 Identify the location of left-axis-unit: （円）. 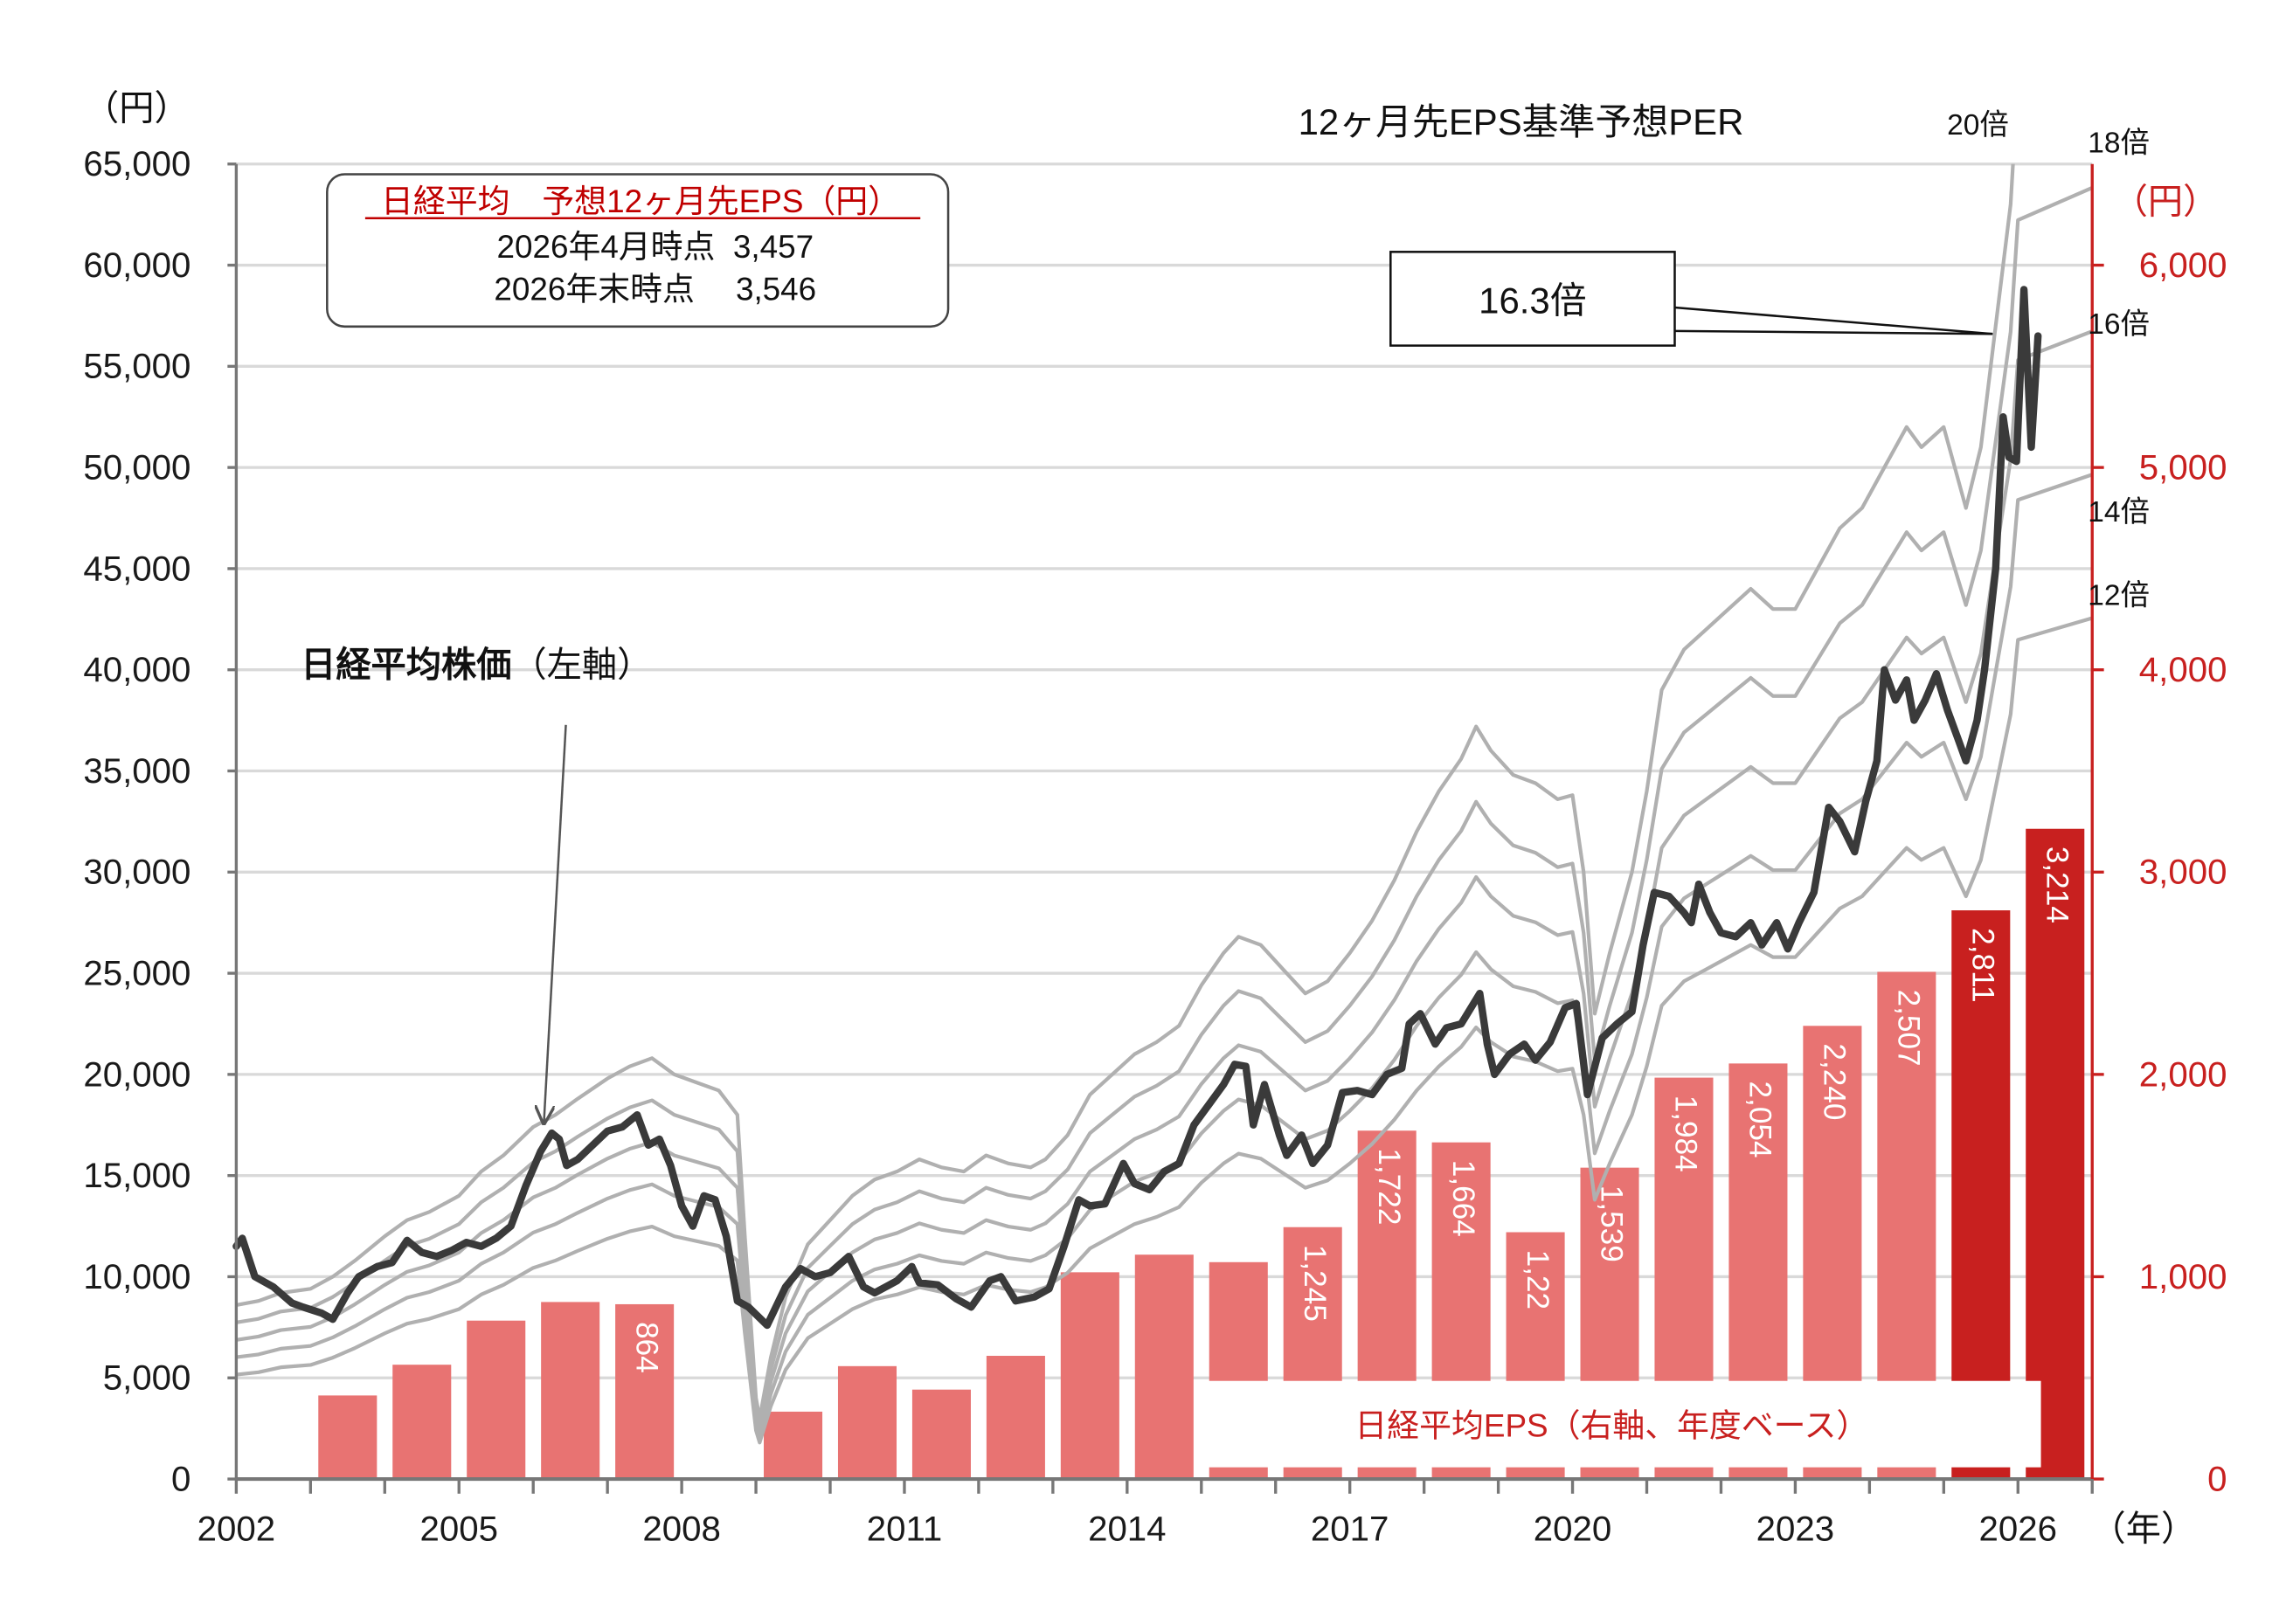
(137, 108).